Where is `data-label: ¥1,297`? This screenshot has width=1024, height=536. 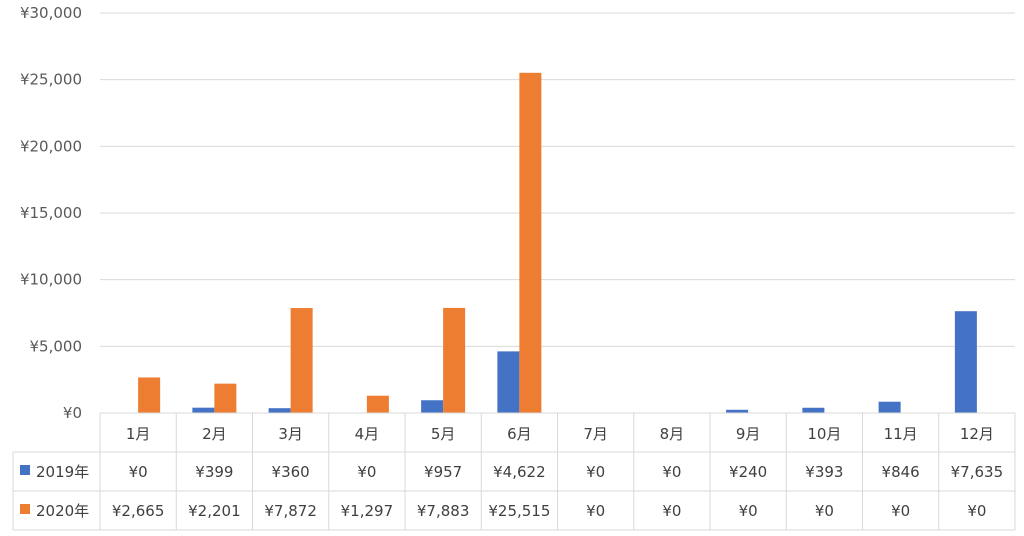
data-label: ¥1,297 is located at coordinates (367, 511).